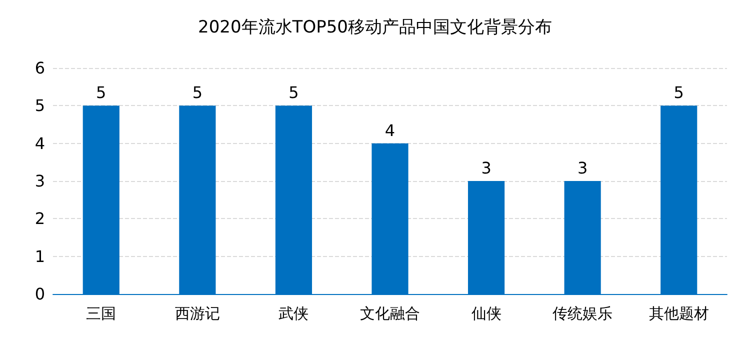  I want to click on chart-title: 2020年流水TOP50移动产品中国文化背景分布, so click(375, 28).